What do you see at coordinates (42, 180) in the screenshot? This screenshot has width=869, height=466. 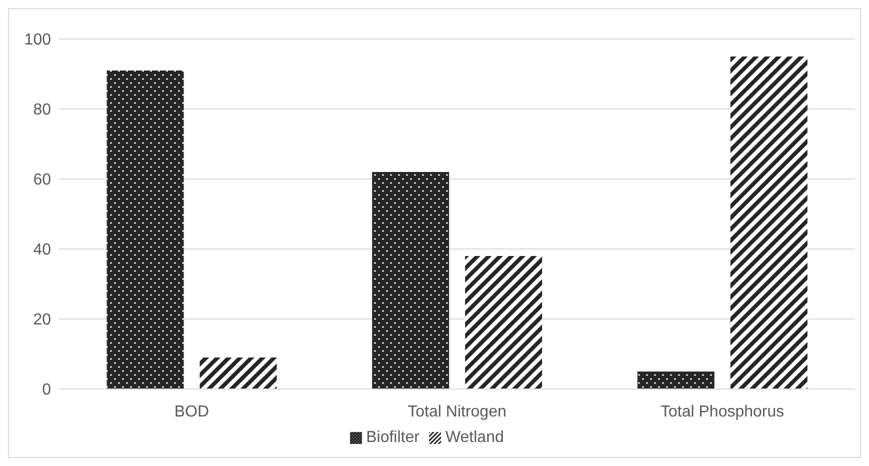 I see `y-tick-label: 60` at bounding box center [42, 180].